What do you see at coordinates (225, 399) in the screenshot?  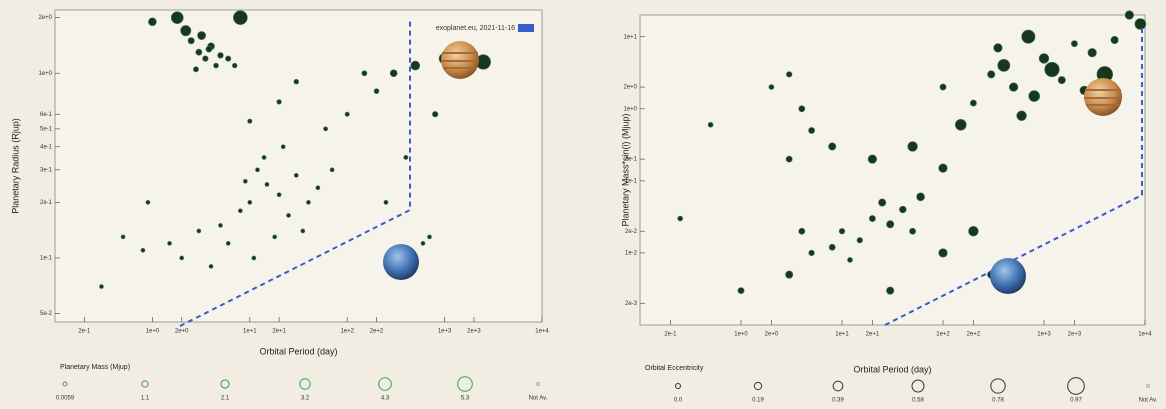 I see `legend-label: 2.1` at bounding box center [225, 399].